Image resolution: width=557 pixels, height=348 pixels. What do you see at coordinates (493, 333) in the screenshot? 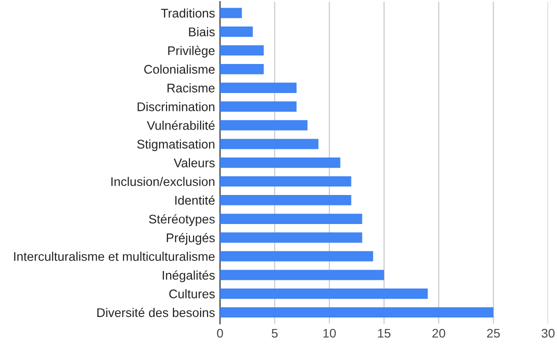
I see `x-tick-label: 25` at bounding box center [493, 333].